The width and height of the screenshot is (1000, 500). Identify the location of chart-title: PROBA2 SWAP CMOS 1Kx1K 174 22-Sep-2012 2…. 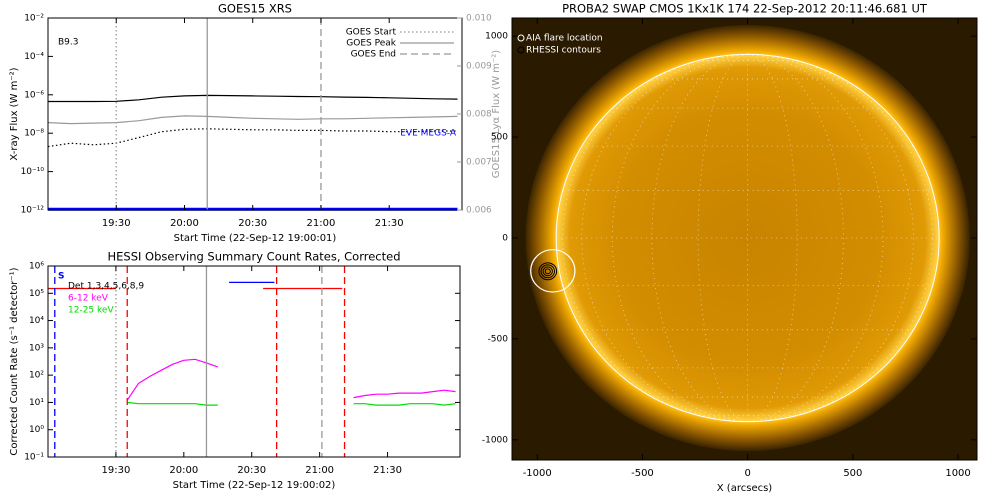
(745, 9).